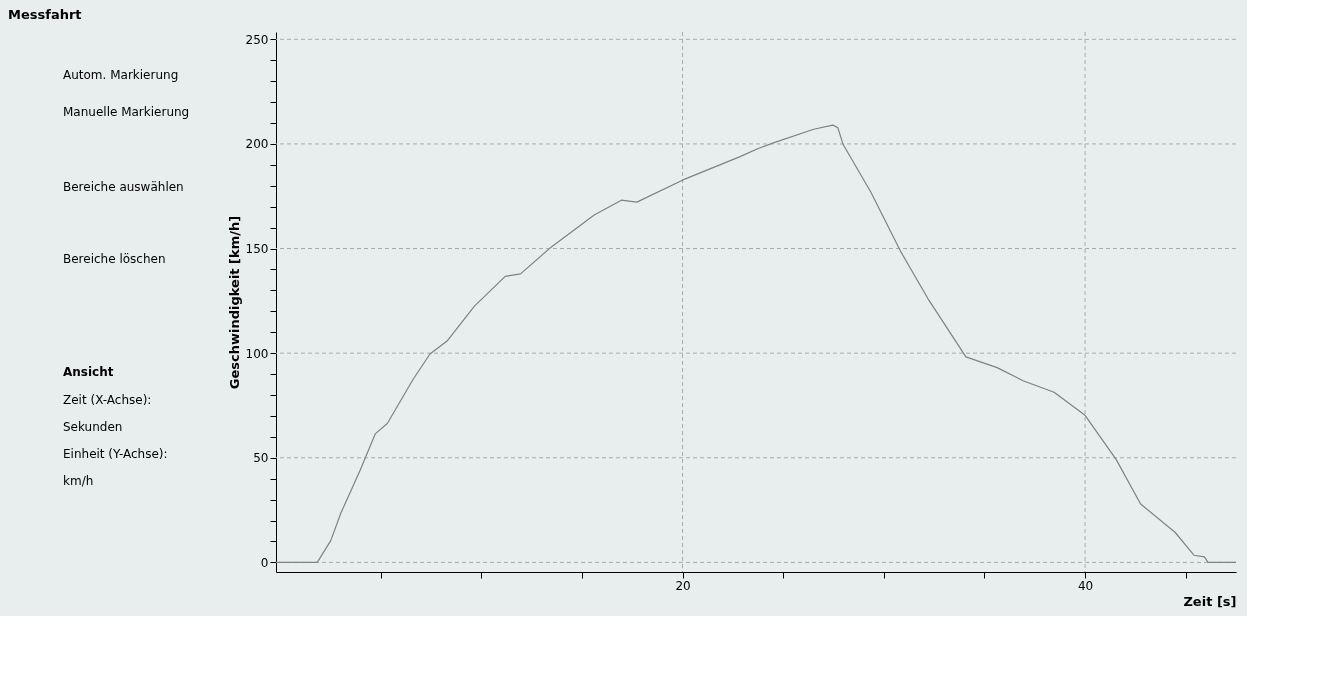 The width and height of the screenshot is (1336, 677). I want to click on text: Autom. Markierung, so click(121, 75).